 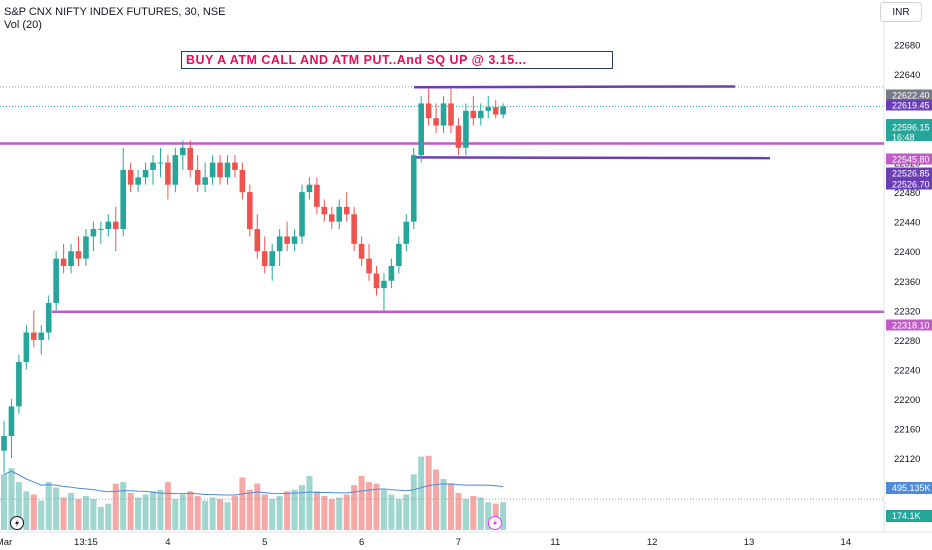 I want to click on y-tick-label: 22640, so click(x=907, y=75).